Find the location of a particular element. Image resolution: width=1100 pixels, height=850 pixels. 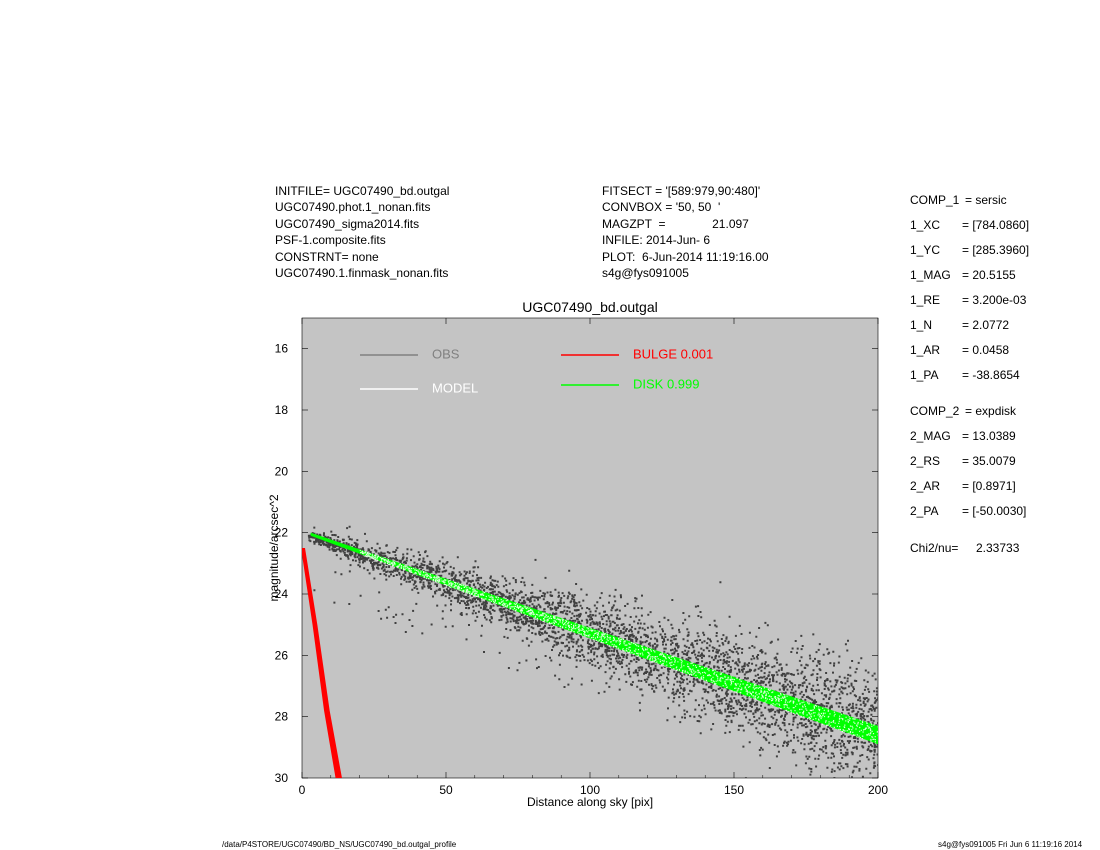

header-left-line: UGC07490_sigma2014.fits is located at coordinates (347, 223).